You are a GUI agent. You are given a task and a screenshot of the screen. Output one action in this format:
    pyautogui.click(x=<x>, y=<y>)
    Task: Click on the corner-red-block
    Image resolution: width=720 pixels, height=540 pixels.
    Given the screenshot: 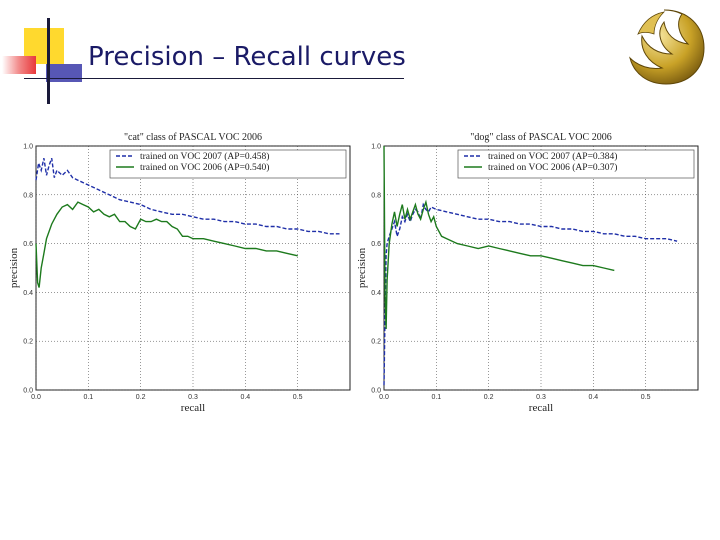 What is the action you would take?
    pyautogui.click(x=19, y=65)
    